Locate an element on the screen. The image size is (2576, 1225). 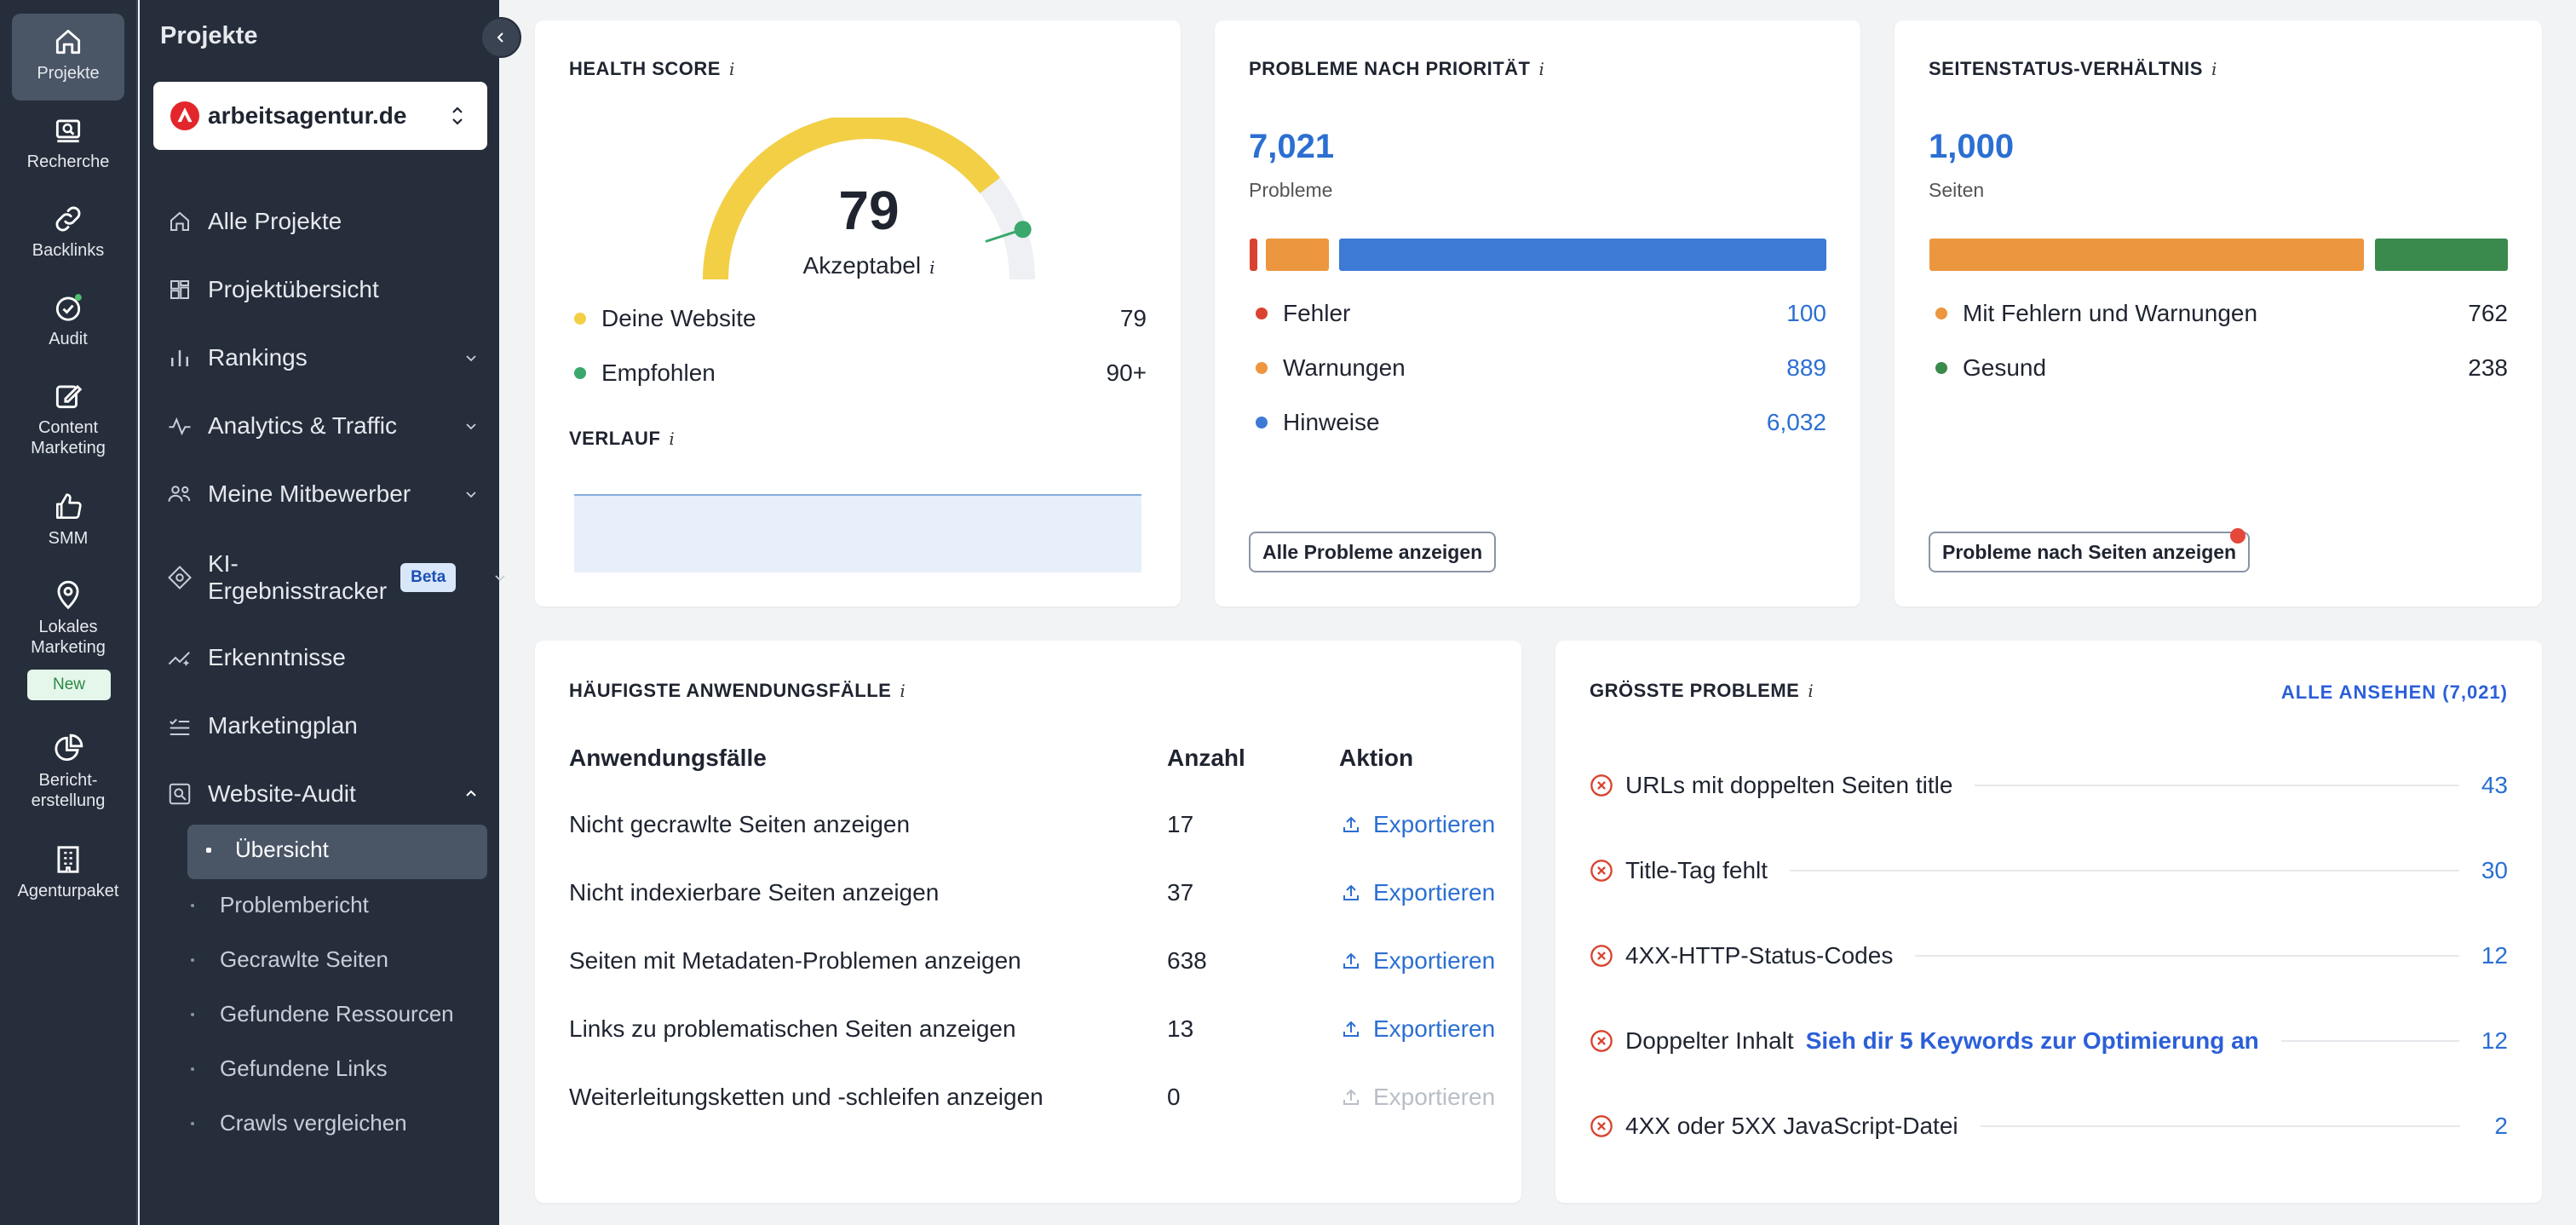
issue-label: 4XX-HTTP-Status-Codes is located at coordinates (1759, 955).